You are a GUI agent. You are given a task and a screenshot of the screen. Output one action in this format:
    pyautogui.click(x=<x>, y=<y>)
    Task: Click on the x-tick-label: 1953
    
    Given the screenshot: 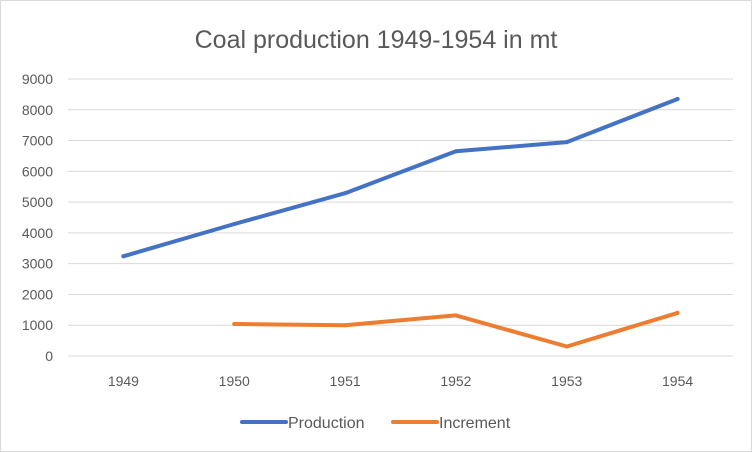 What is the action you would take?
    pyautogui.click(x=566, y=381)
    